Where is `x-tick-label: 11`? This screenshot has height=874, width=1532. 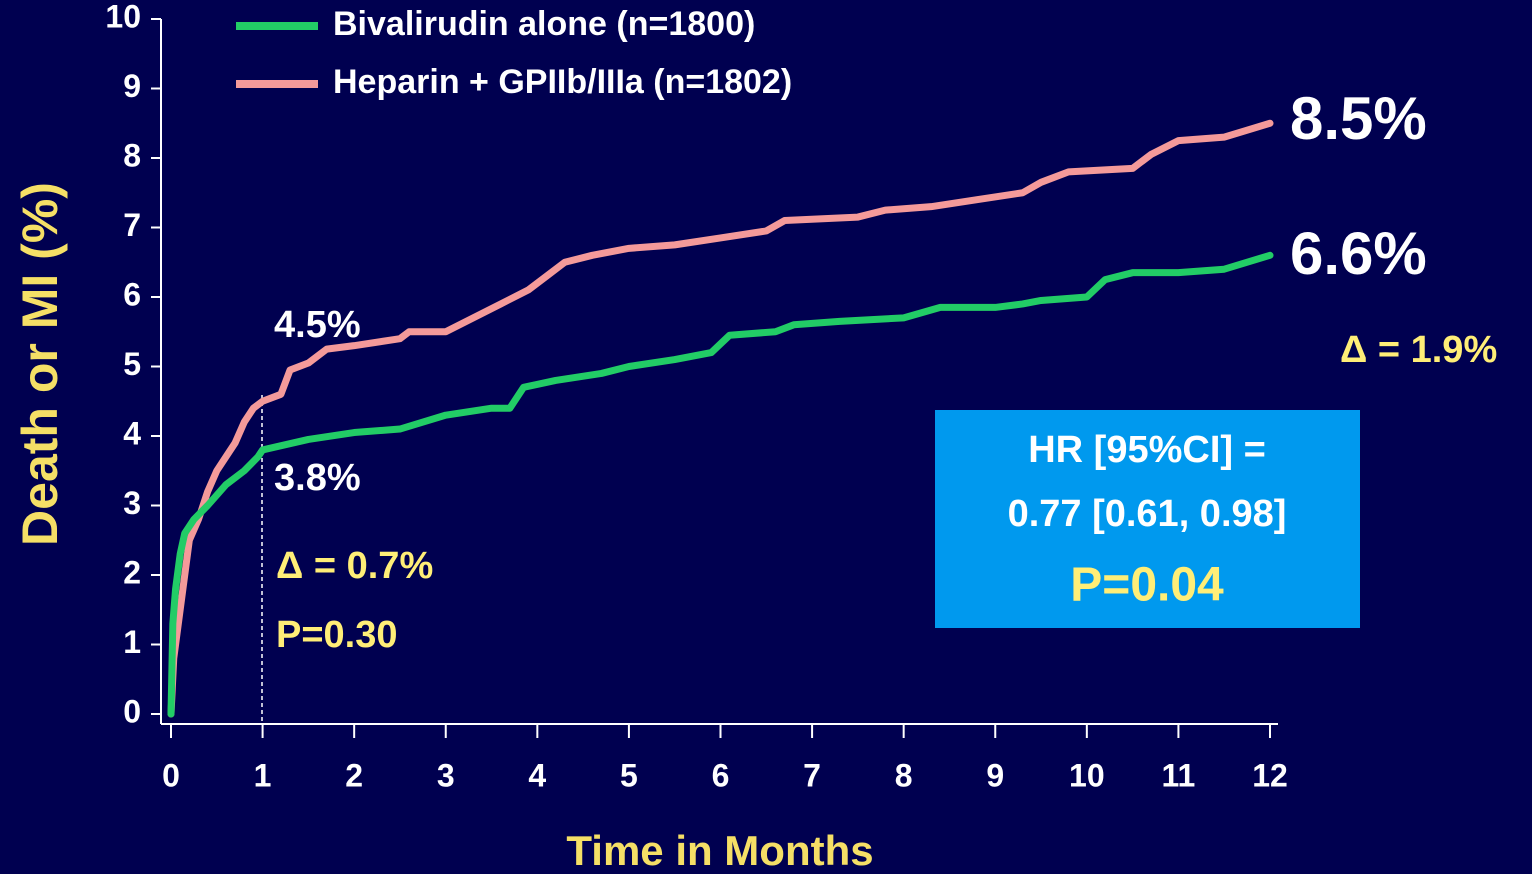 x-tick-label: 11 is located at coordinates (1179, 775).